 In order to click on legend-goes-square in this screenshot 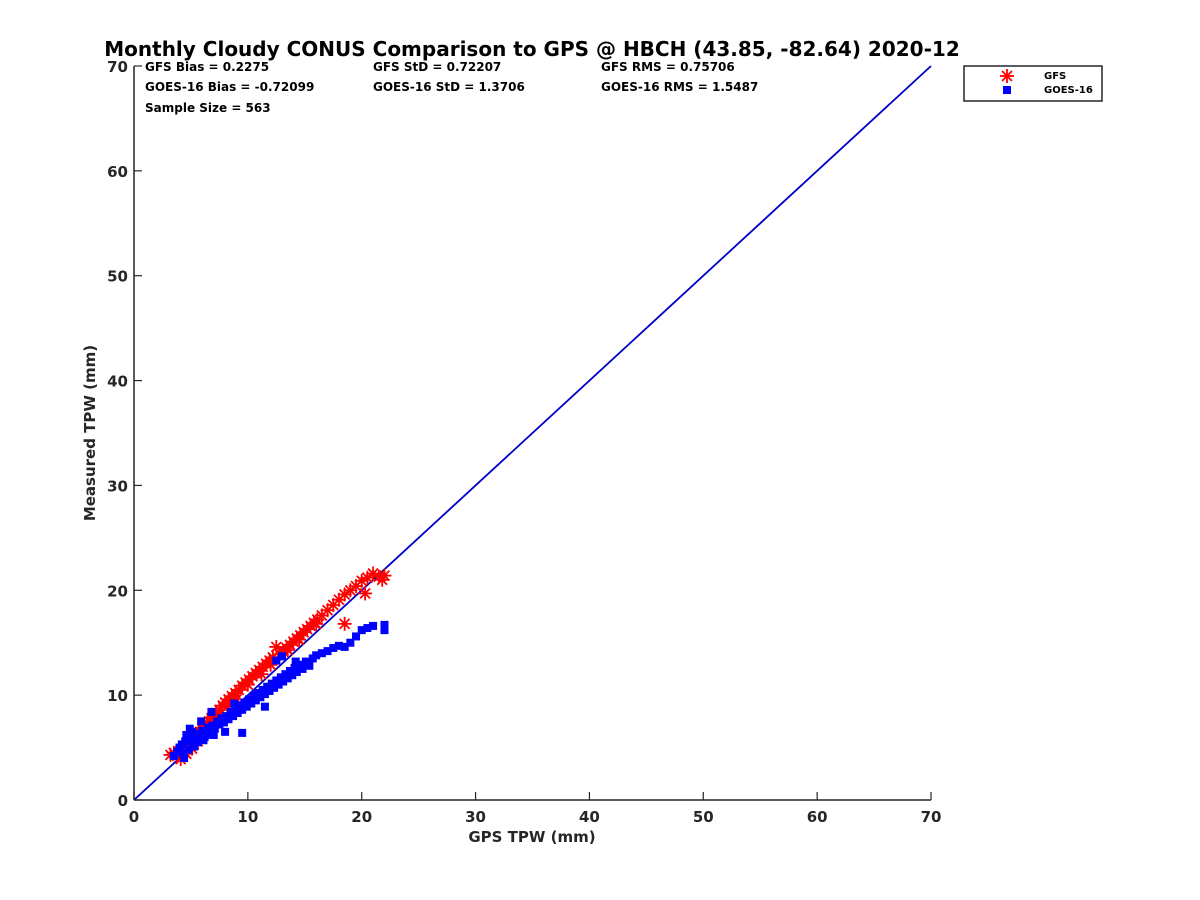, I will do `click(1007, 90)`.